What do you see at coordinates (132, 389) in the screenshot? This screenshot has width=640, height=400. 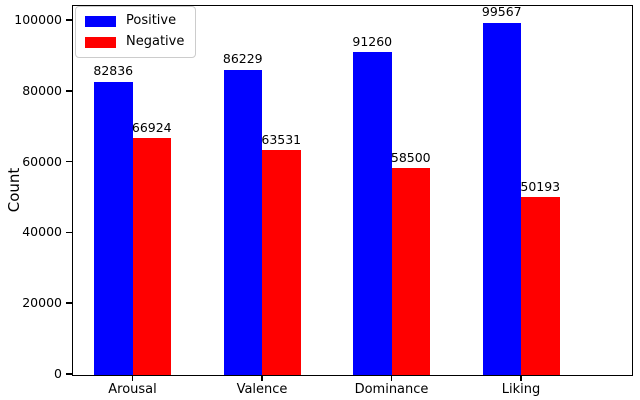 I see `x-tick-label: Arousal` at bounding box center [132, 389].